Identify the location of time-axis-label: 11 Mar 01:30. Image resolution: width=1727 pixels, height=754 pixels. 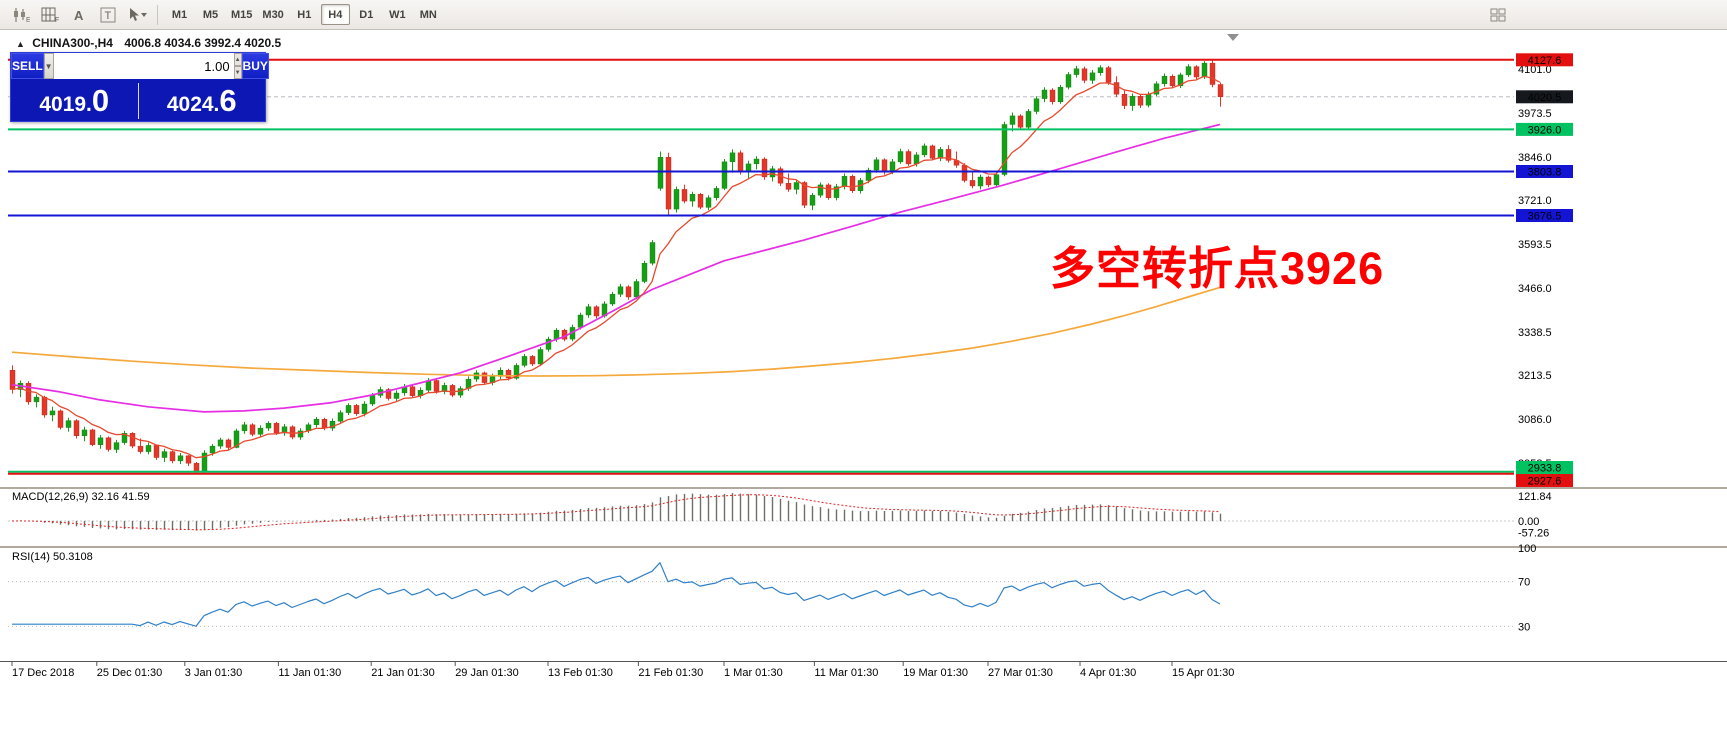
(846, 673).